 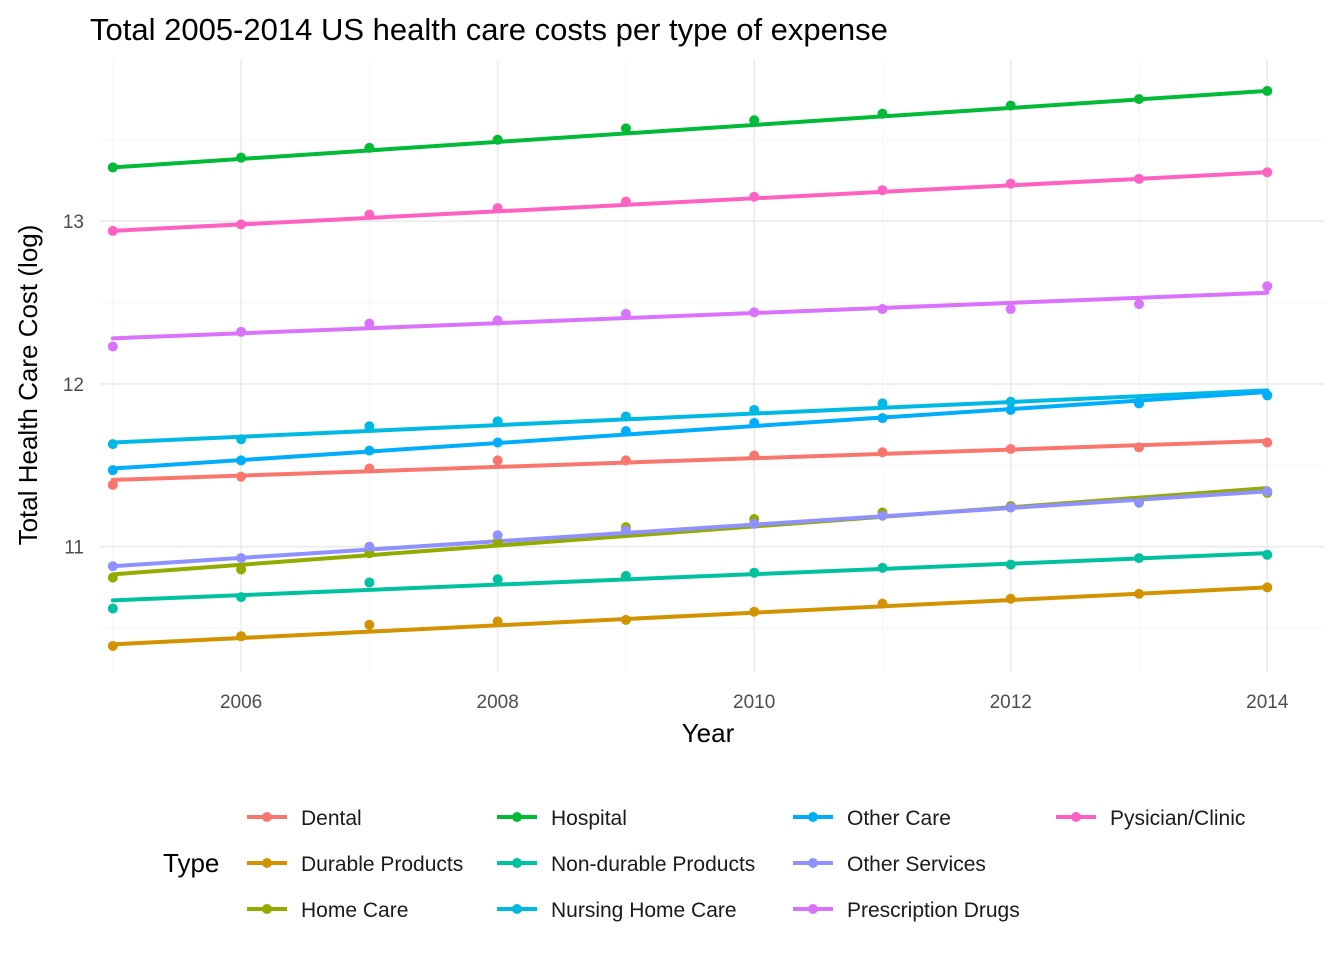 I want to click on legend-label: Dental, so click(x=331, y=818).